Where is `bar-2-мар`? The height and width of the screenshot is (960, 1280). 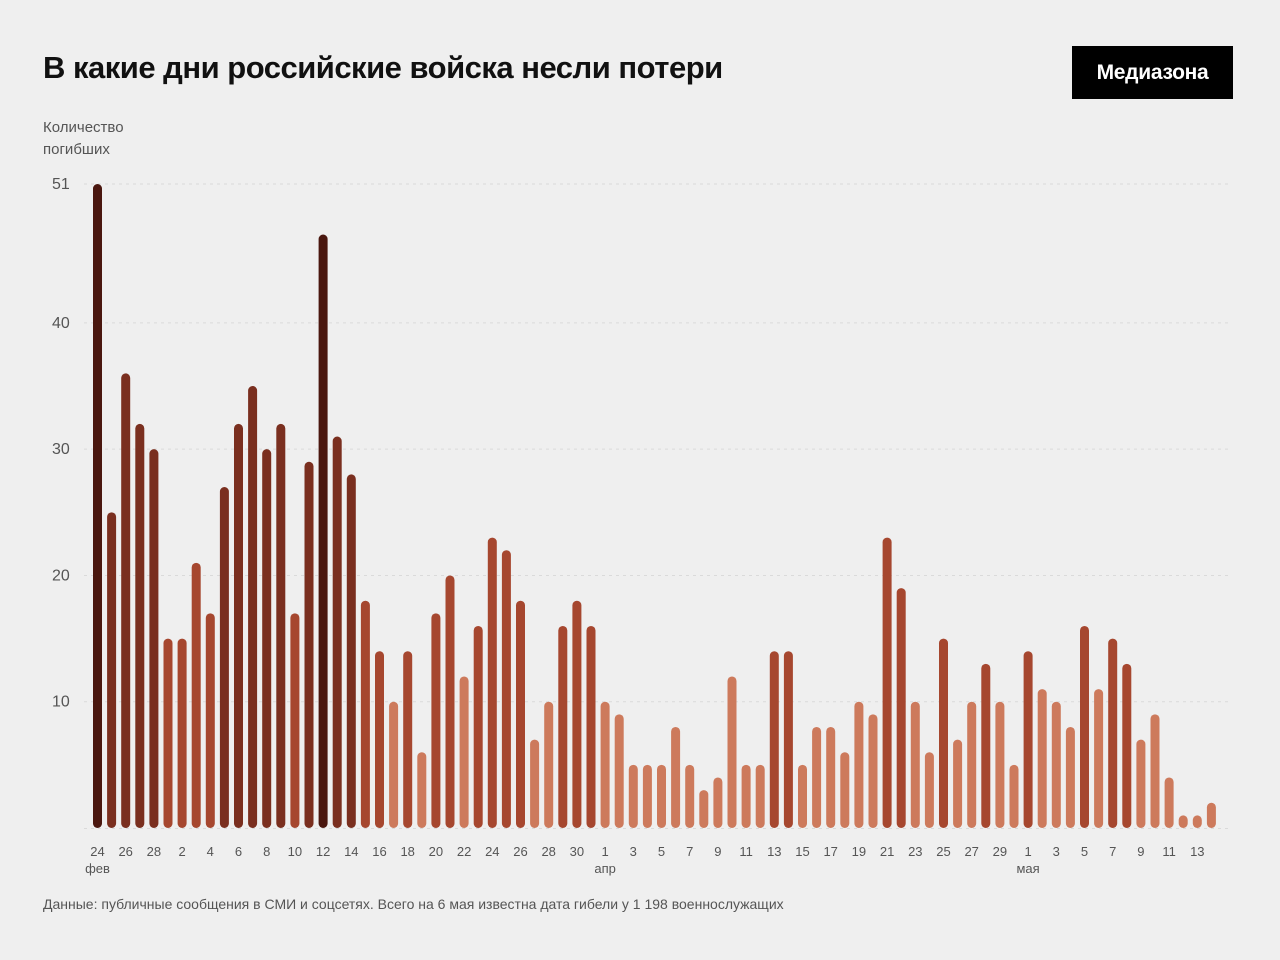 bar-2-мар is located at coordinates (182, 733).